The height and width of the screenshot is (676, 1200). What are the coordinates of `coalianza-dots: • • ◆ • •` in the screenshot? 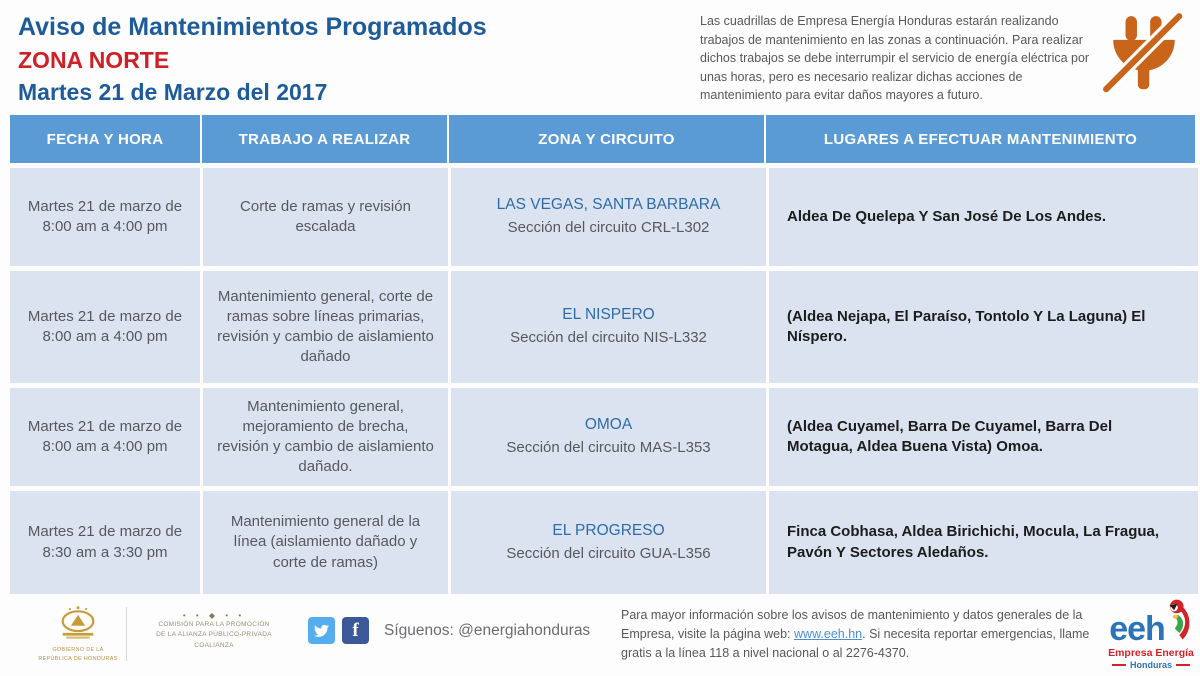 It's located at (214, 615).